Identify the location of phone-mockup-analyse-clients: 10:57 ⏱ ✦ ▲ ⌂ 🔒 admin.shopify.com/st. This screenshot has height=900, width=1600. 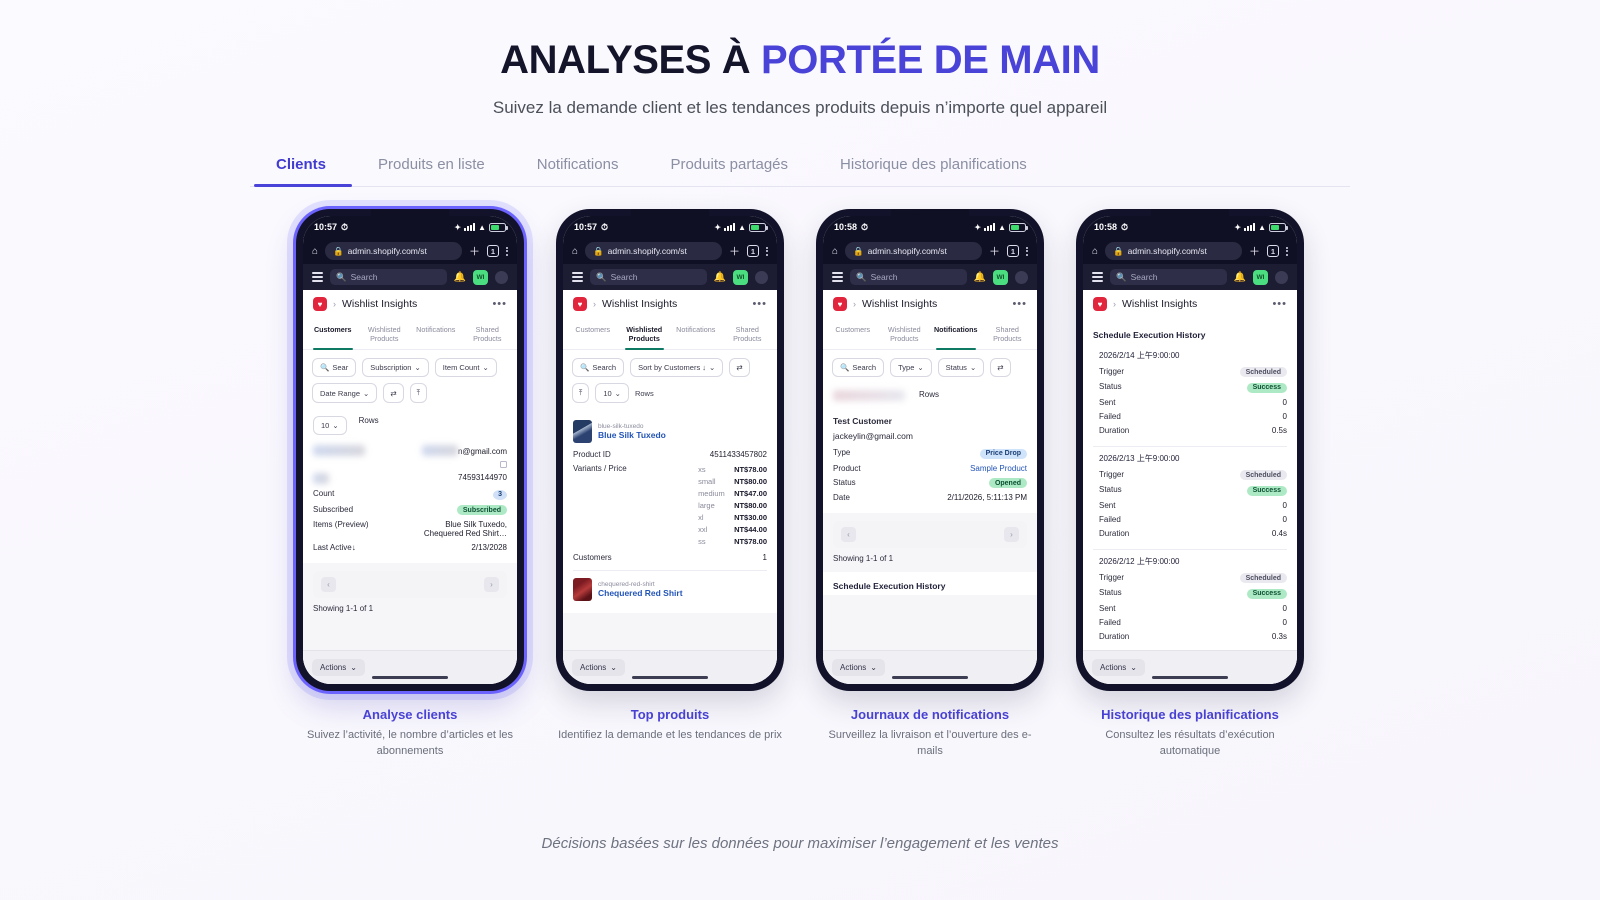
(410, 450).